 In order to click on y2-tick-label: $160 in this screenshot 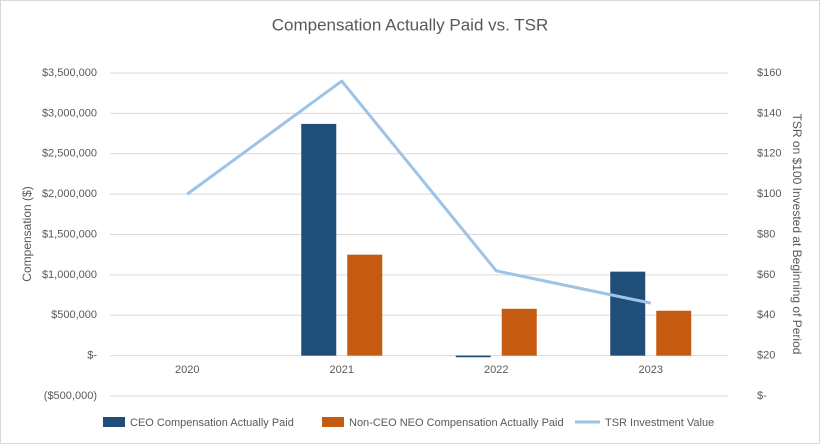, I will do `click(769, 73)`.